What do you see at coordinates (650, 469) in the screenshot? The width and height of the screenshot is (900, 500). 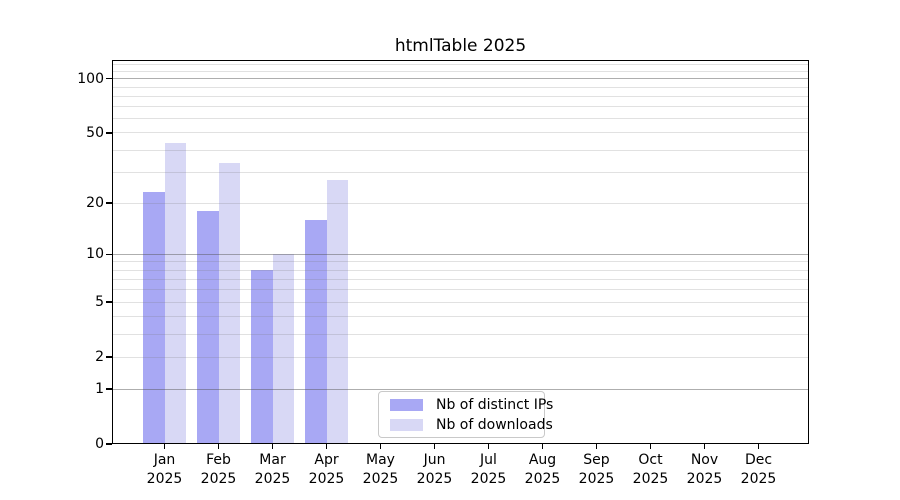 I see `x-tick-label-oct: Oct 2025` at bounding box center [650, 469].